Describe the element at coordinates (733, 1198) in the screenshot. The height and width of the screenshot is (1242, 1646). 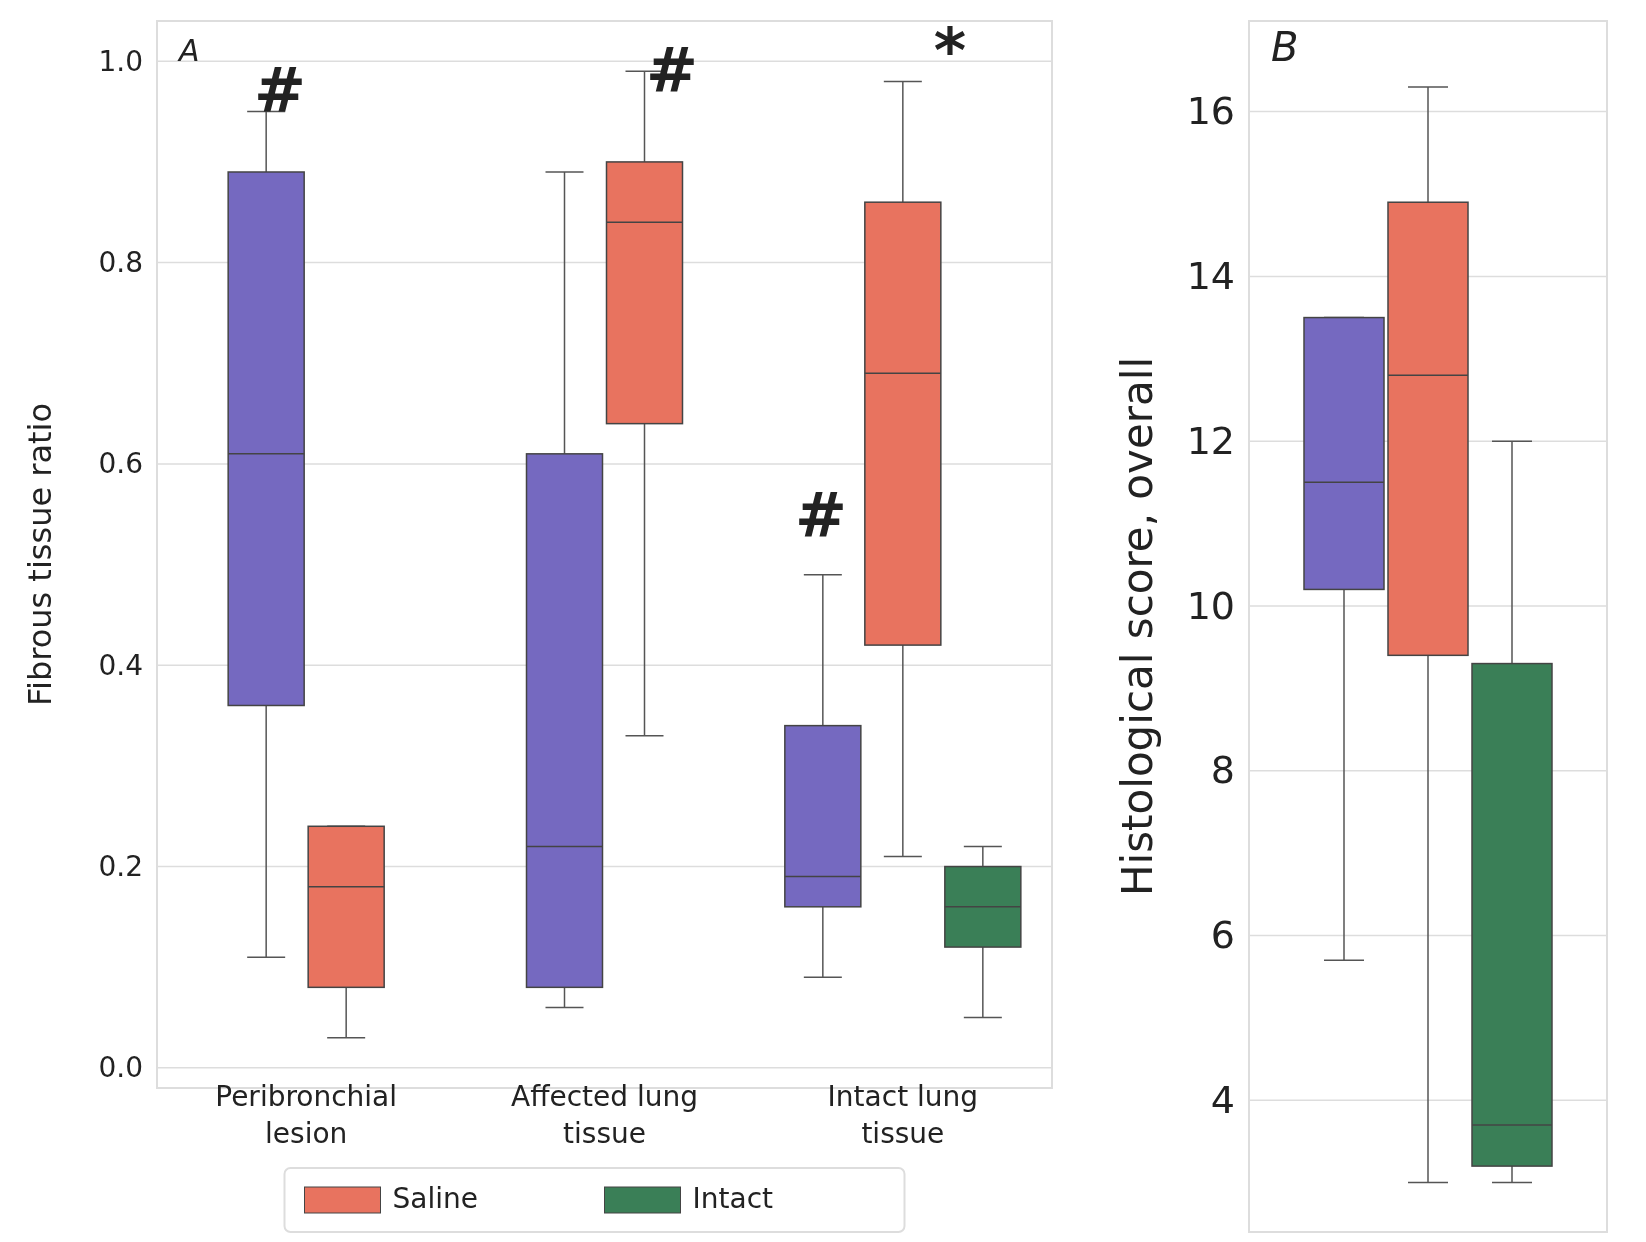
I see `legend-label: Intact` at that location.